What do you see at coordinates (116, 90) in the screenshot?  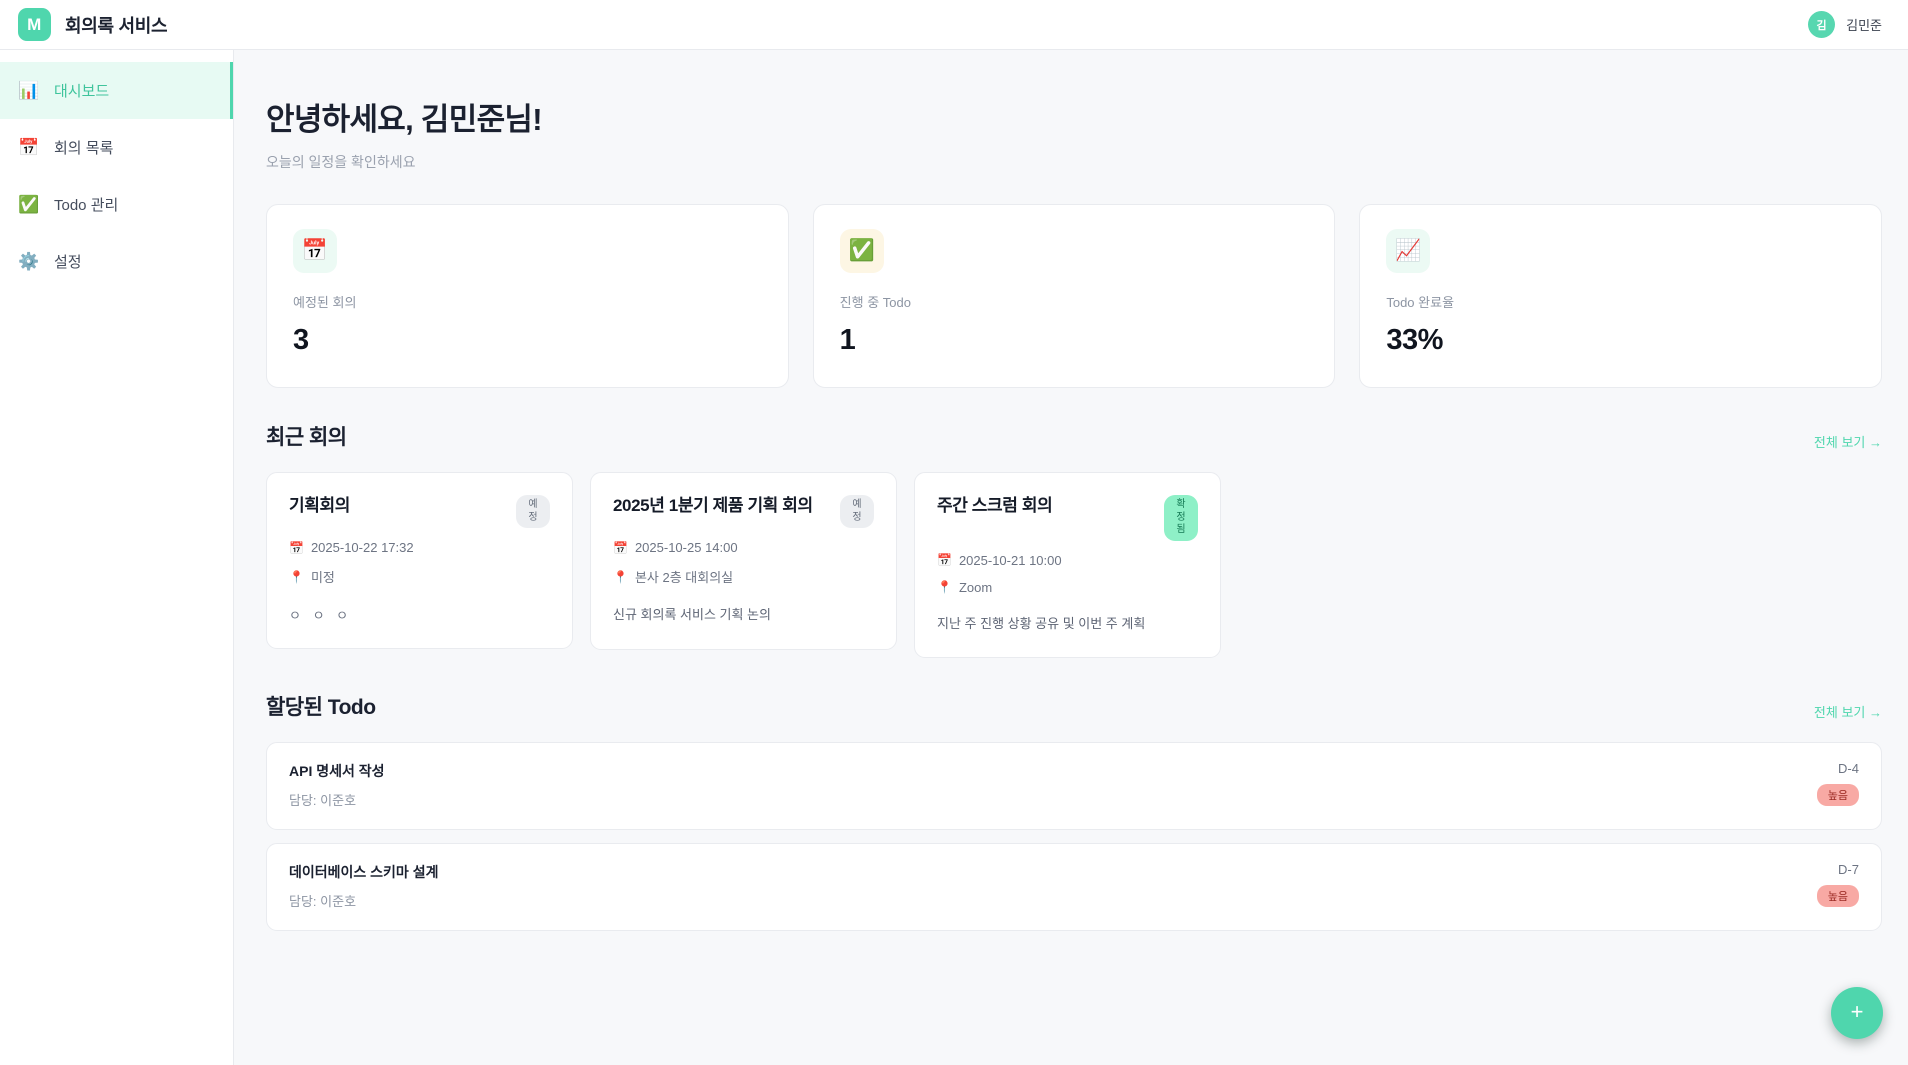 I see `sidebar-item-dashboard: 📊 대시보드` at bounding box center [116, 90].